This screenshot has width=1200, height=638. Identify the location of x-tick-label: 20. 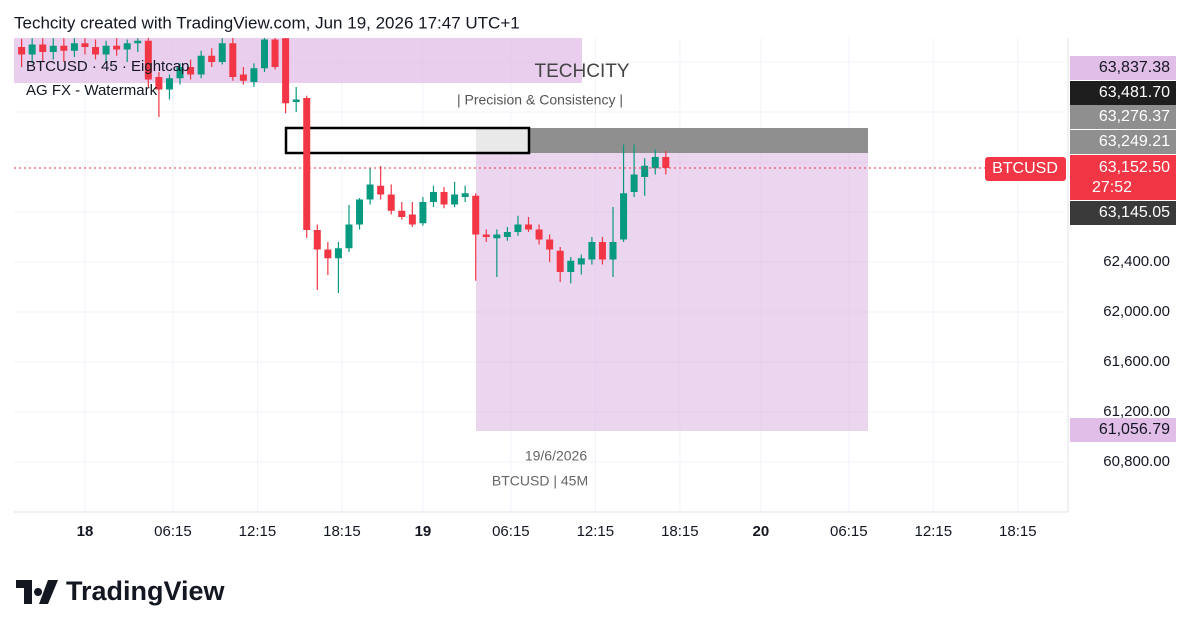
(761, 531).